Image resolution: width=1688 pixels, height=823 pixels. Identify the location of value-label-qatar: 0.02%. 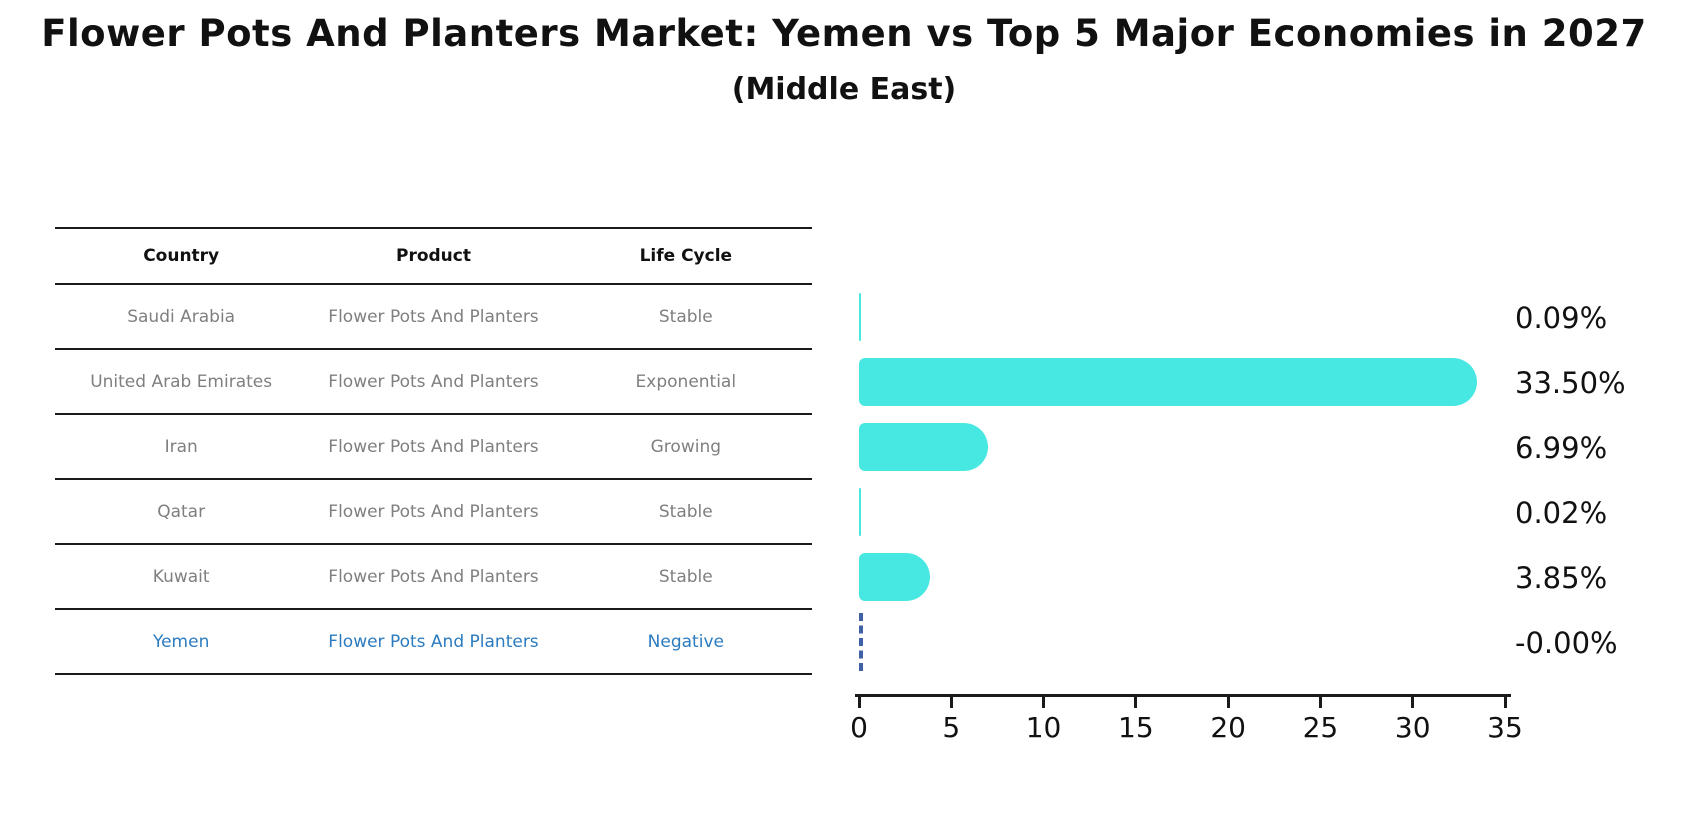
(1561, 512).